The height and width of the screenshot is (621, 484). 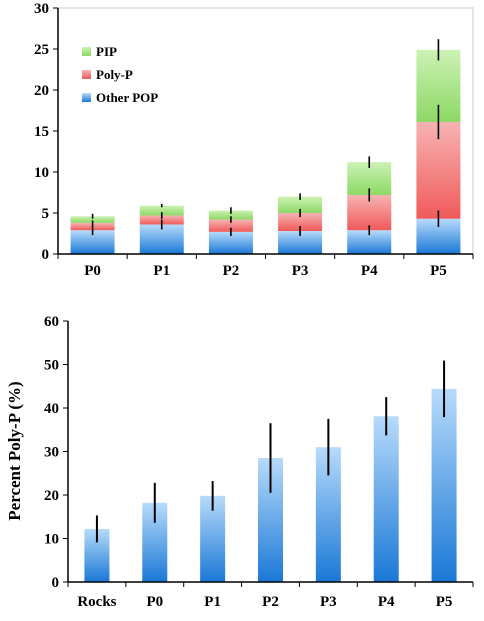 What do you see at coordinates (41, 132) in the screenshot?
I see `y-tick-label: 15` at bounding box center [41, 132].